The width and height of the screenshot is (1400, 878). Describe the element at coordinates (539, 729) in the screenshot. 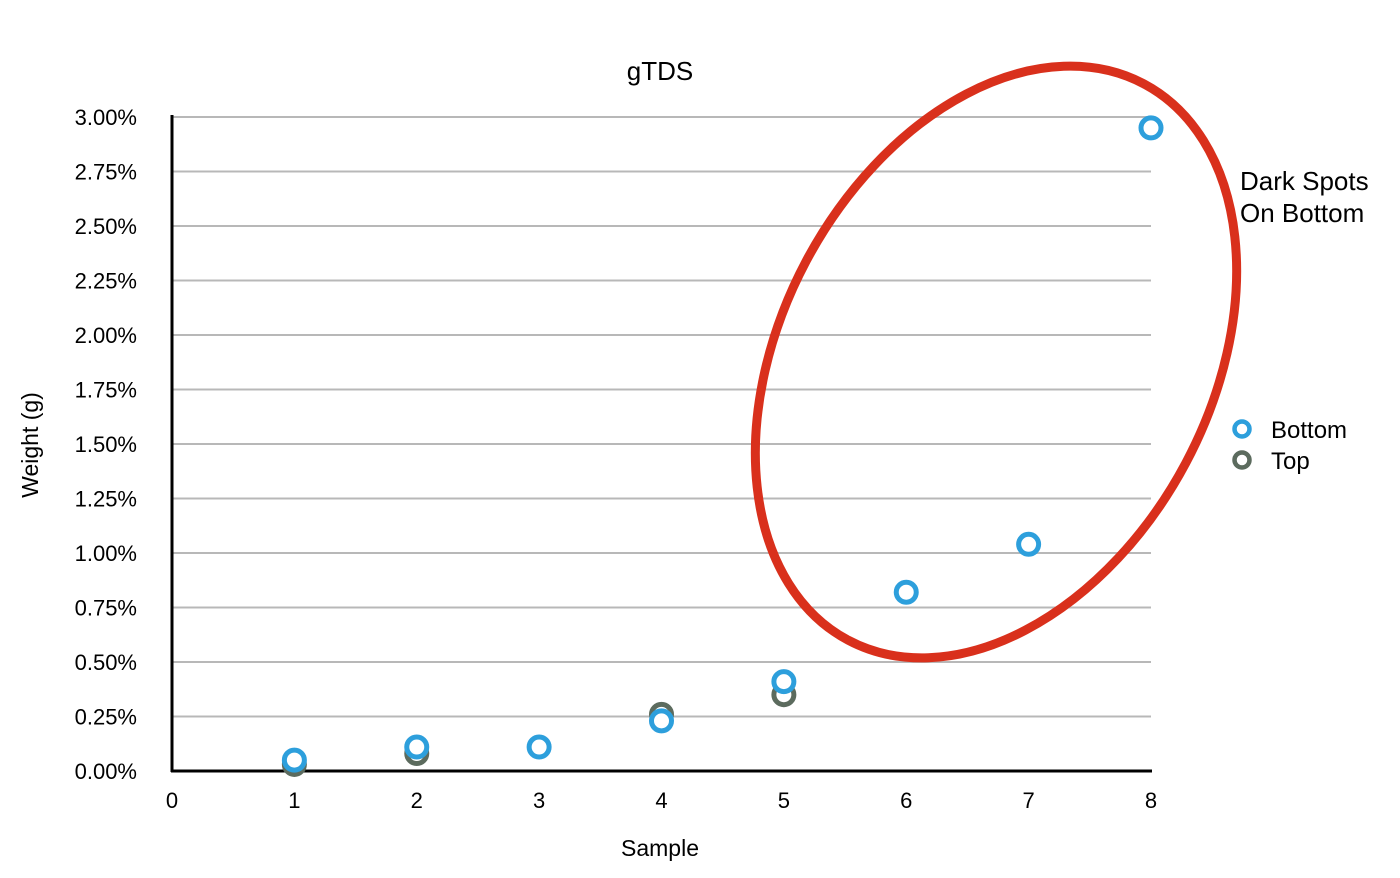

I see `series-top-points` at that location.